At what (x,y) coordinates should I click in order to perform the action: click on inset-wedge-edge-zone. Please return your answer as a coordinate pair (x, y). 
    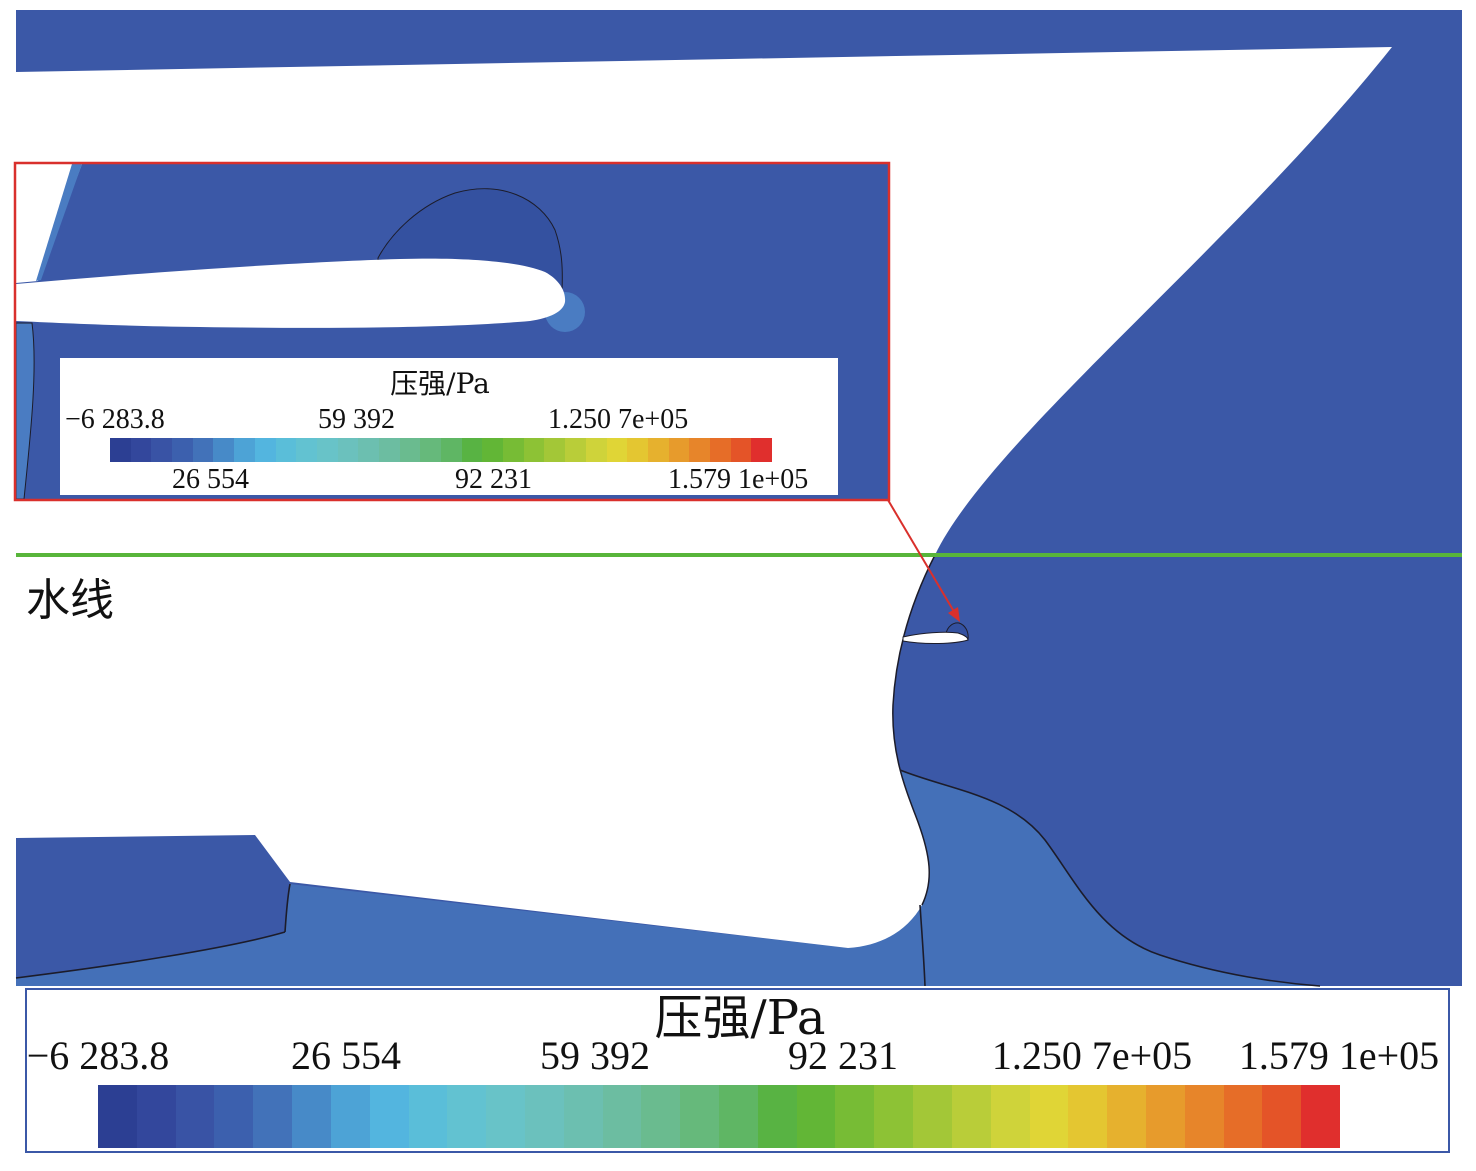
    Looking at the image, I should click on (59, 222).